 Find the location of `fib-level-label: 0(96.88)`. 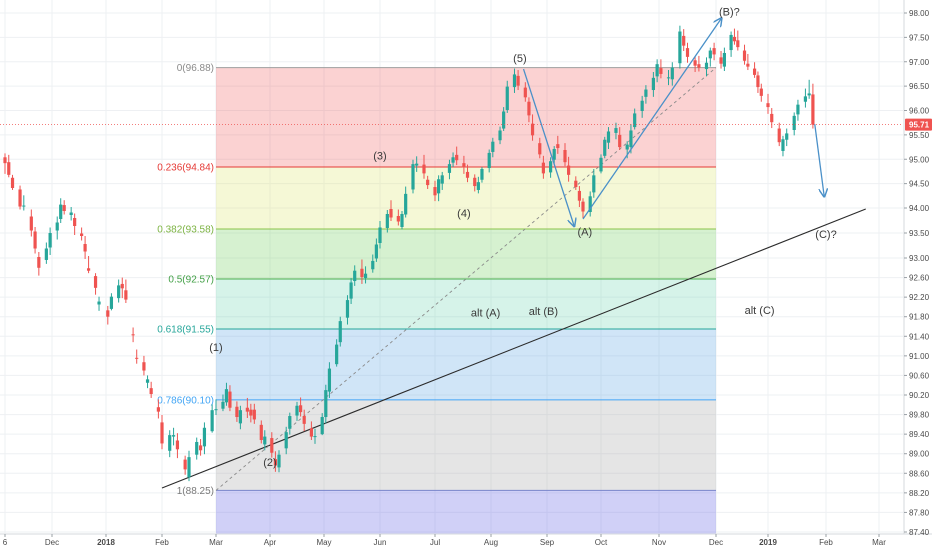

fib-level-label: 0(96.88) is located at coordinates (195, 68).